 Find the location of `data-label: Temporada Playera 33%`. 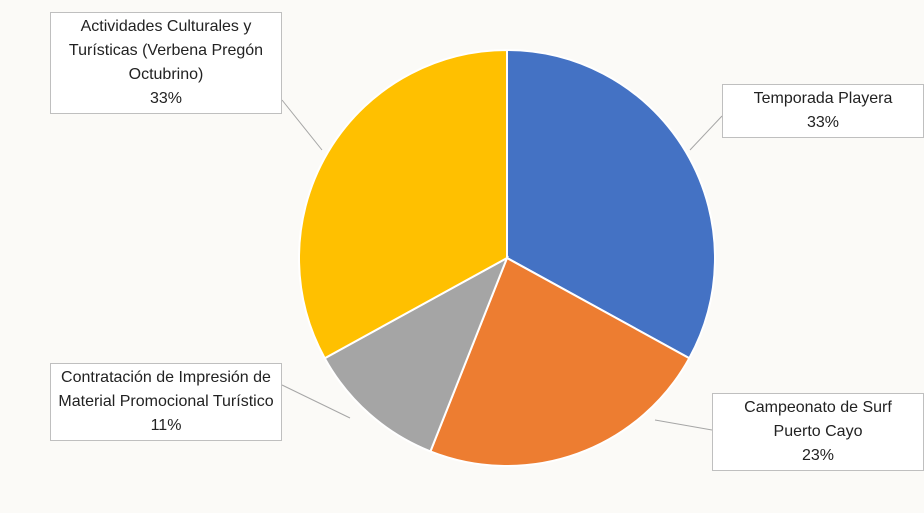

data-label: Temporada Playera 33% is located at coordinates (823, 111).